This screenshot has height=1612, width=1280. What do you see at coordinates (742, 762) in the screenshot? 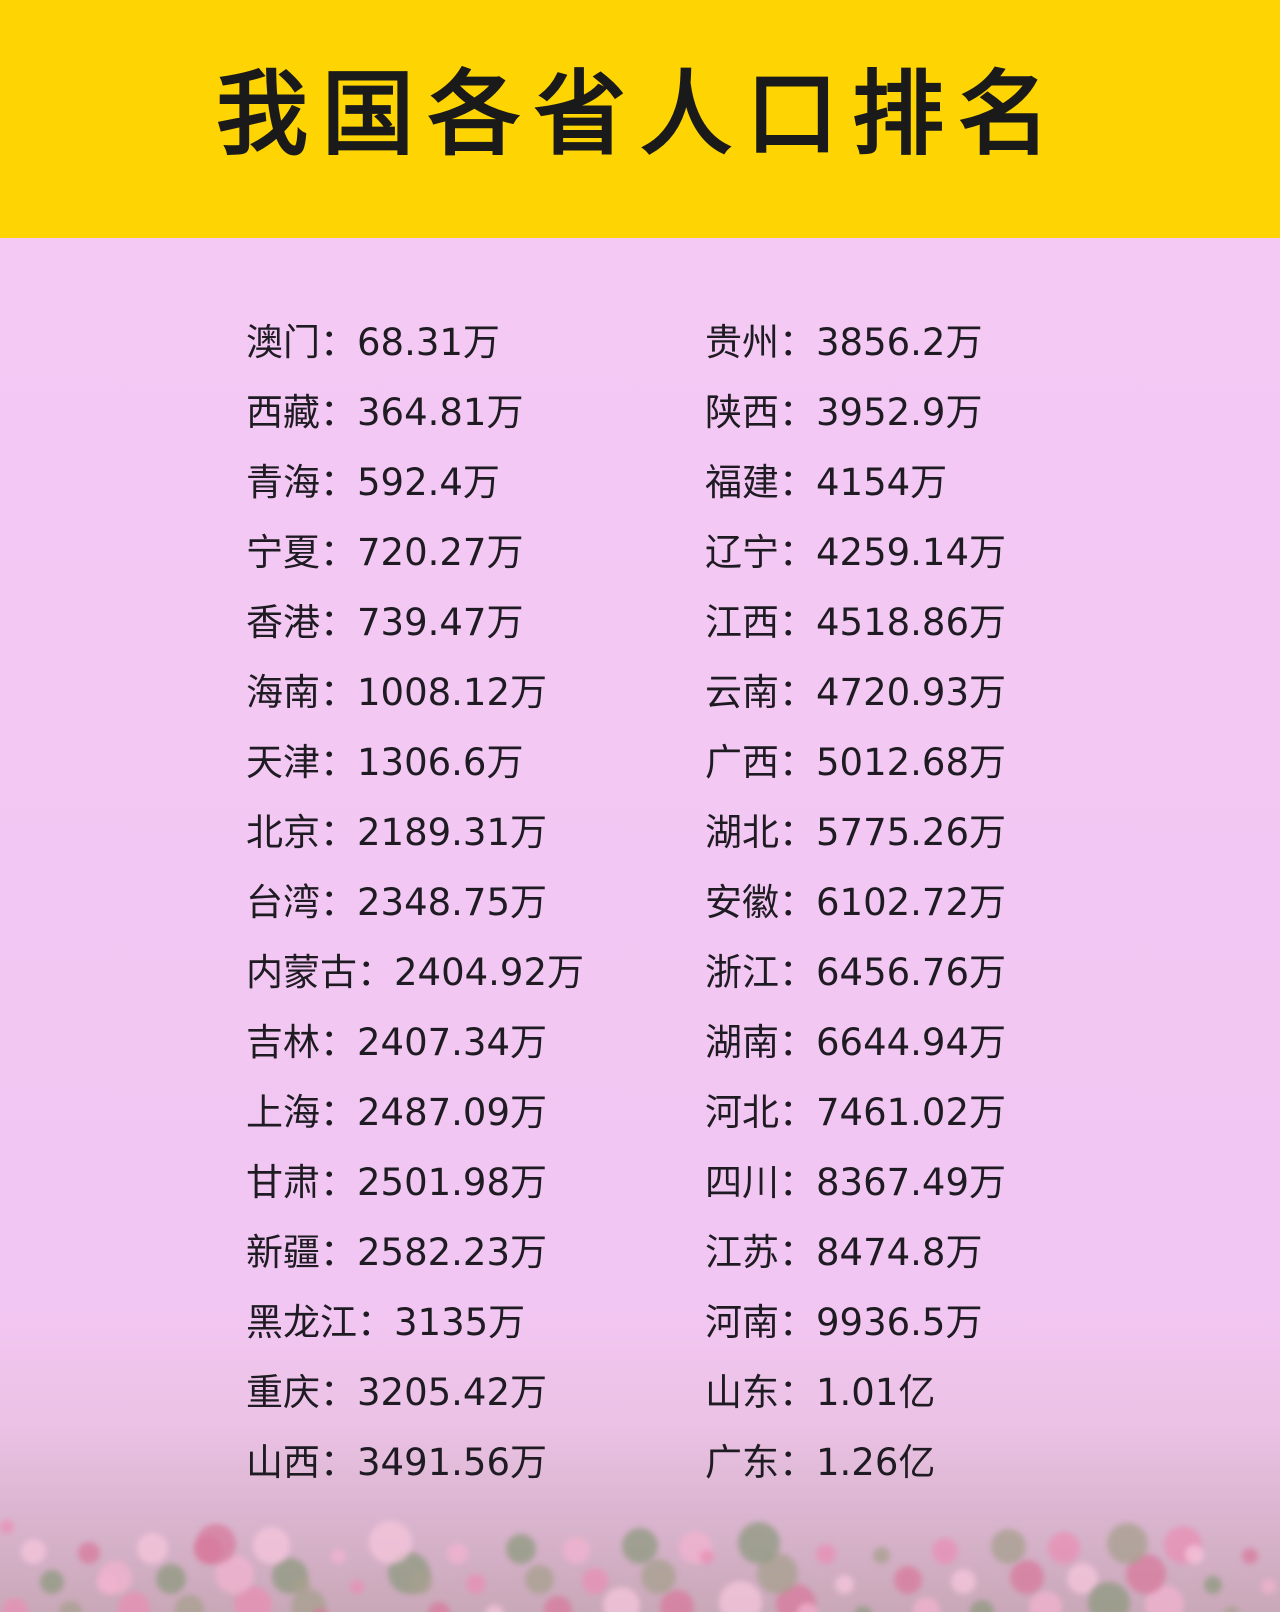
I see `province-name: 广西` at bounding box center [742, 762].